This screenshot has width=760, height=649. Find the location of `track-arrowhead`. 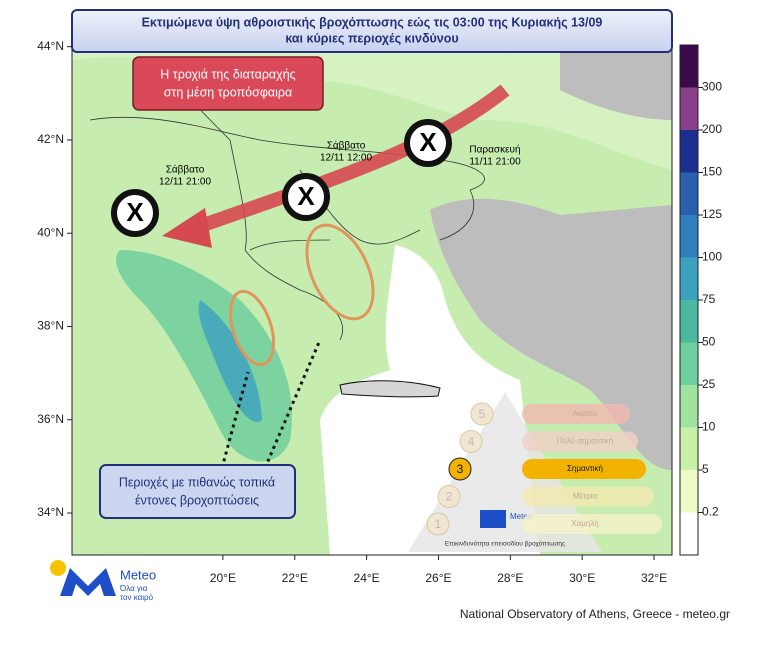

track-arrowhead is located at coordinates (187, 228).